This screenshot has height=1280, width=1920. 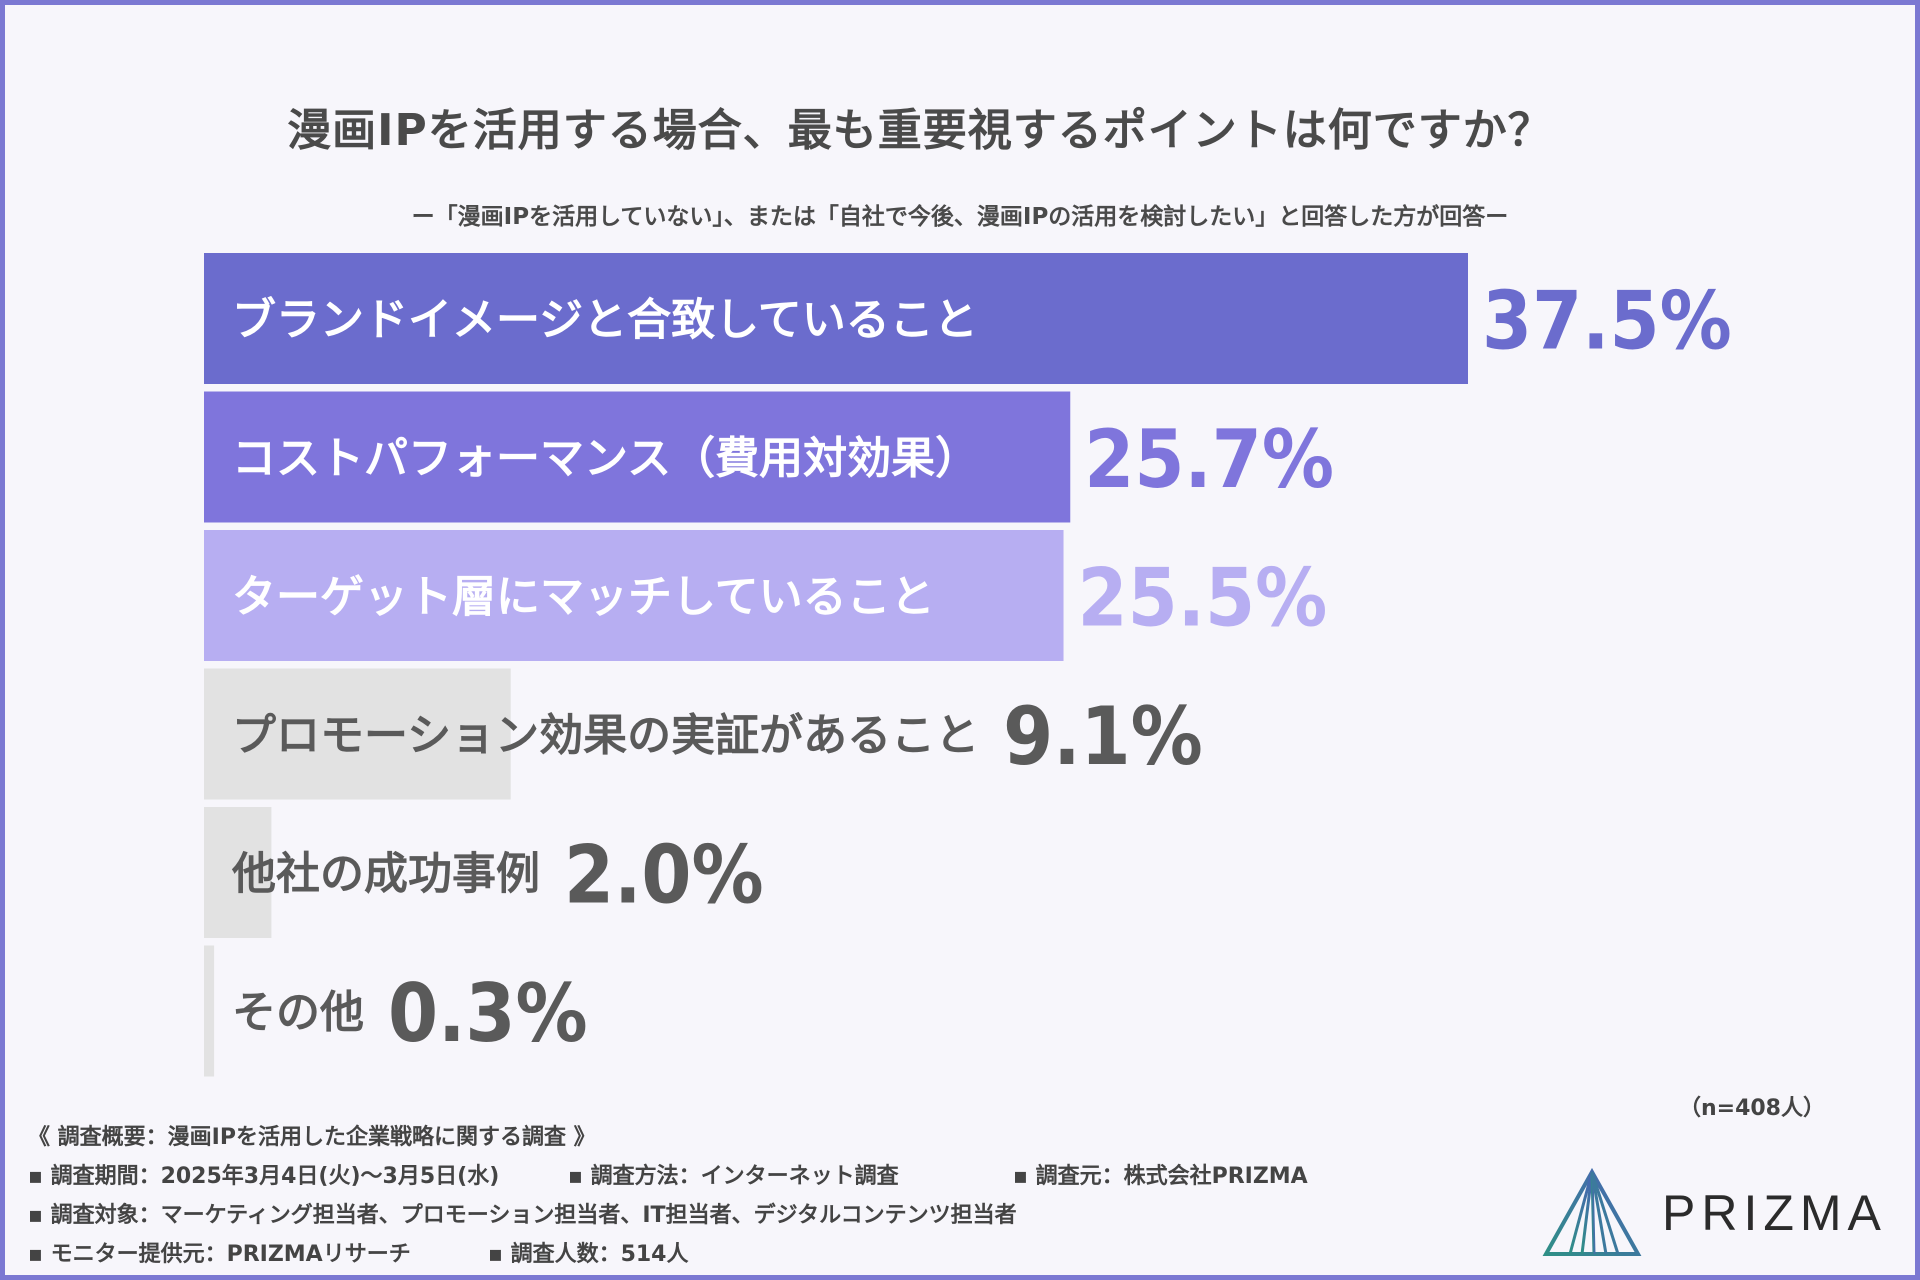 What do you see at coordinates (298, 1012) in the screenshot?
I see `bar-category-label: その他` at bounding box center [298, 1012].